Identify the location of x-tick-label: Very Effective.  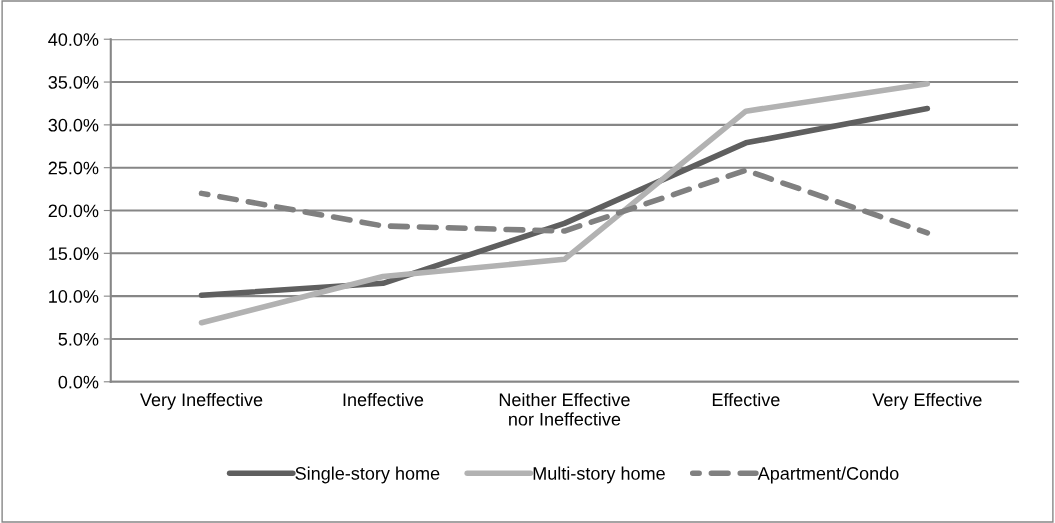
(927, 401).